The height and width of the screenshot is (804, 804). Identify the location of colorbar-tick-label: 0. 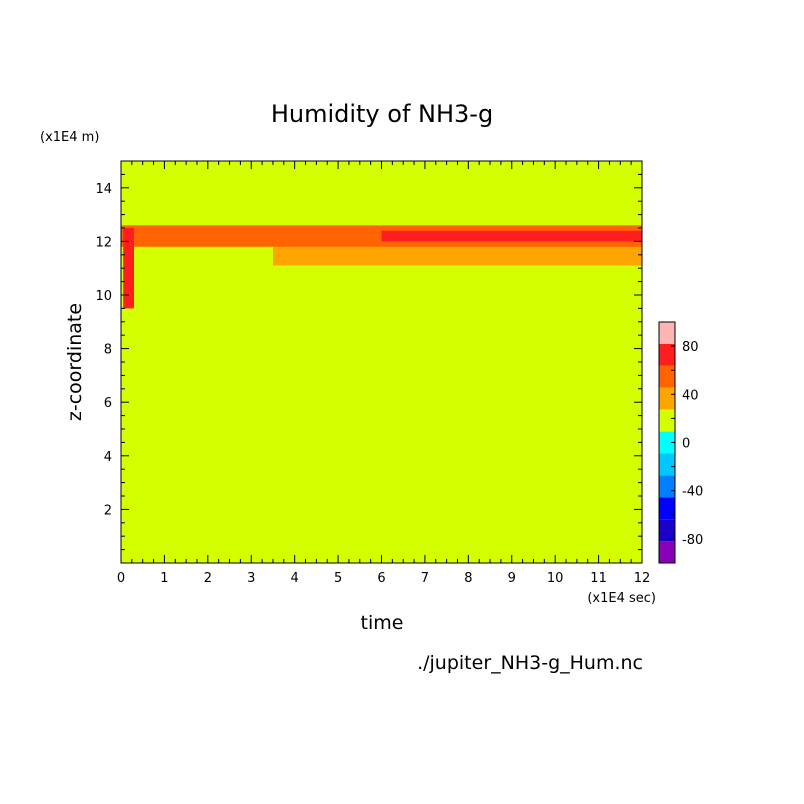
(686, 444).